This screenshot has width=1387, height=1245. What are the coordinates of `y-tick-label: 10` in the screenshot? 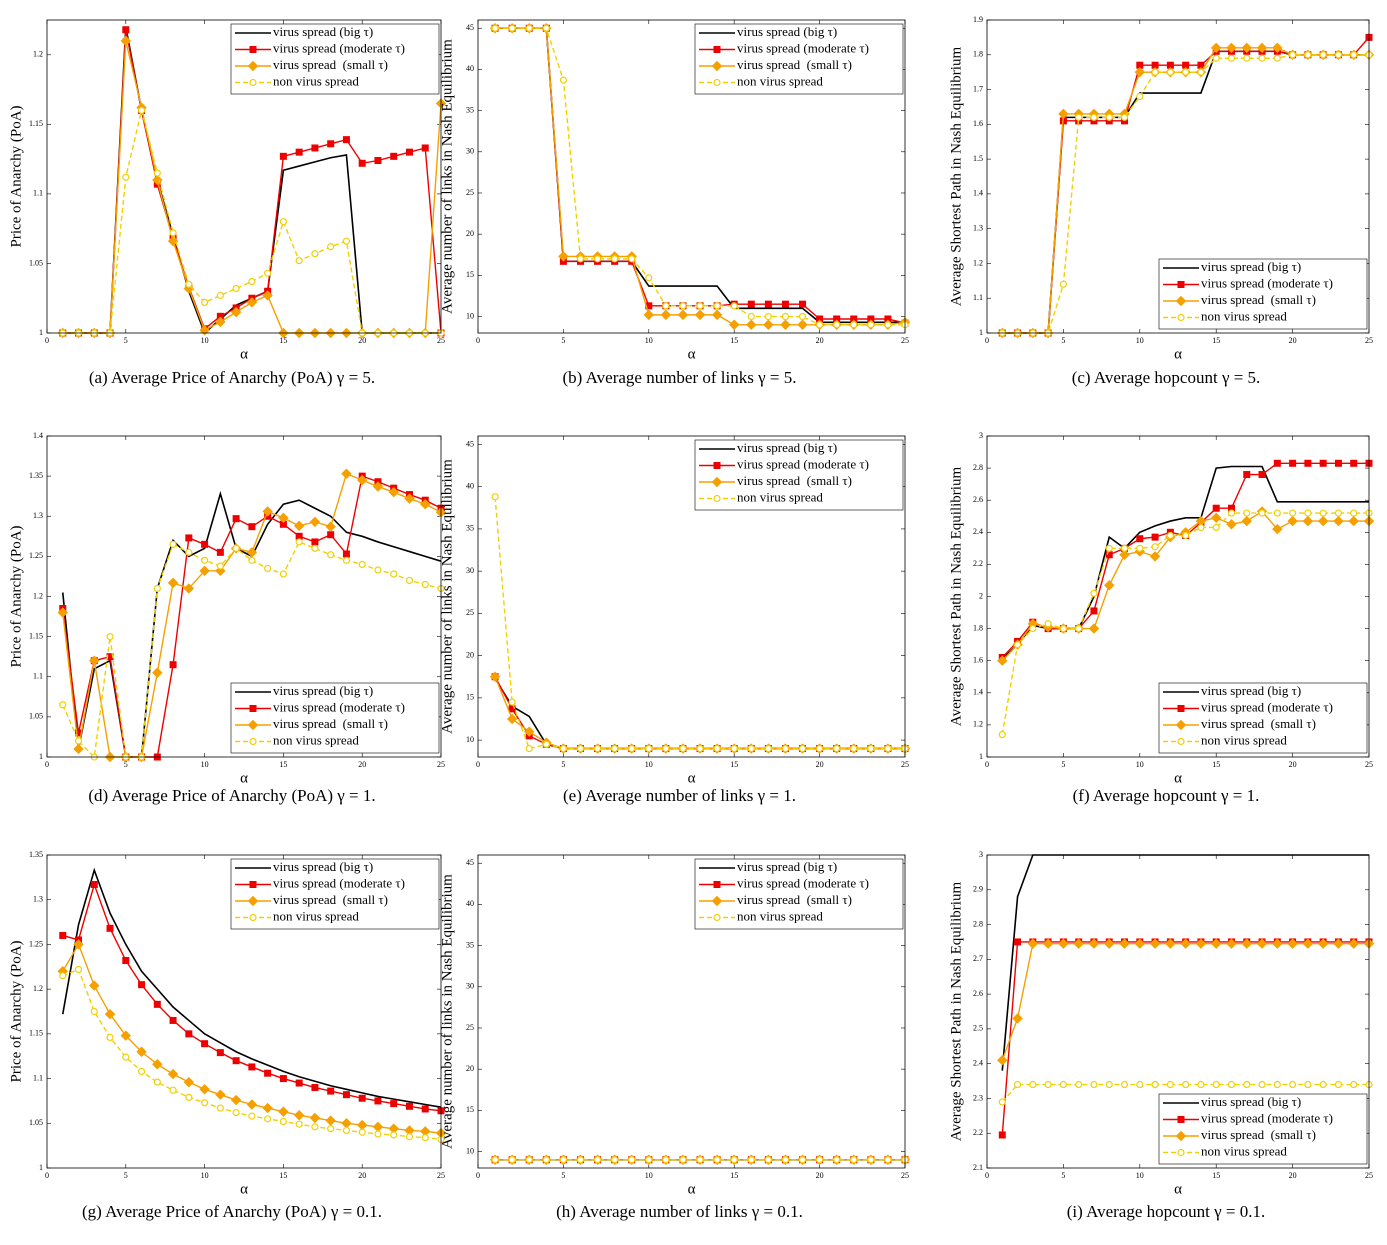 It's located at (470, 739).